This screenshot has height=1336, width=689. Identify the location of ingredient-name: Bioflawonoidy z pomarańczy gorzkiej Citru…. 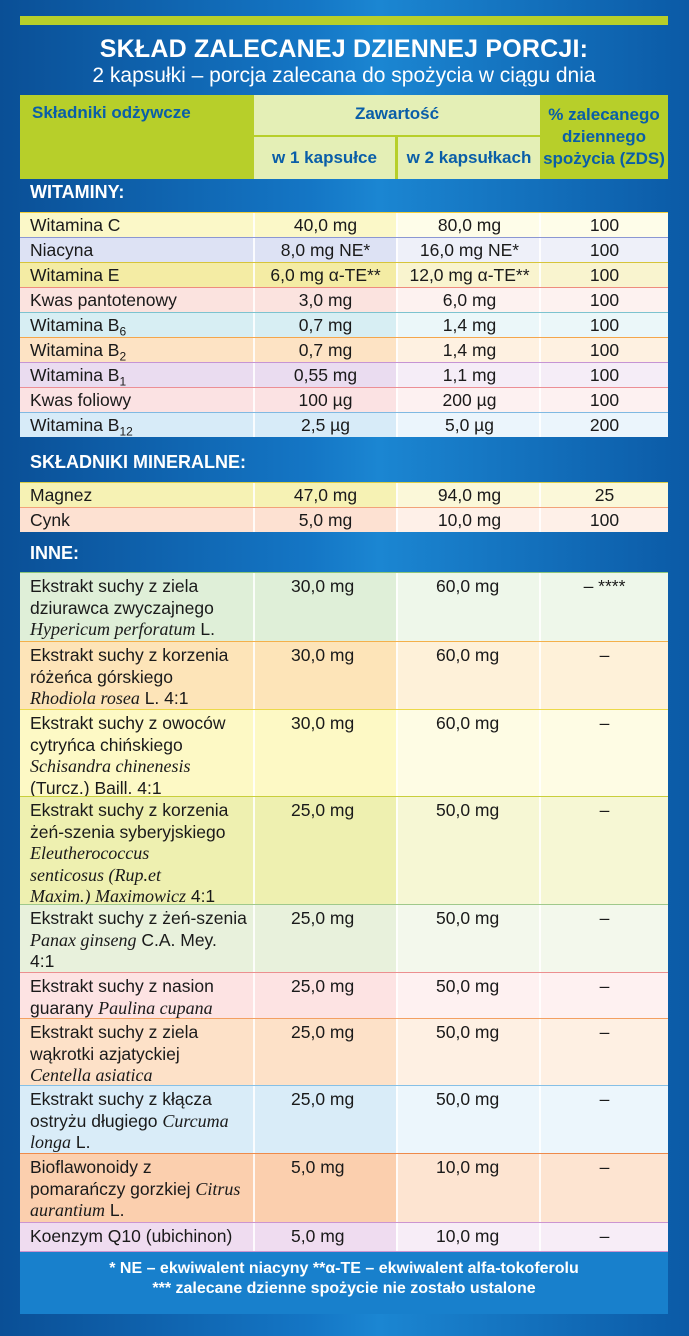
(136, 1187).